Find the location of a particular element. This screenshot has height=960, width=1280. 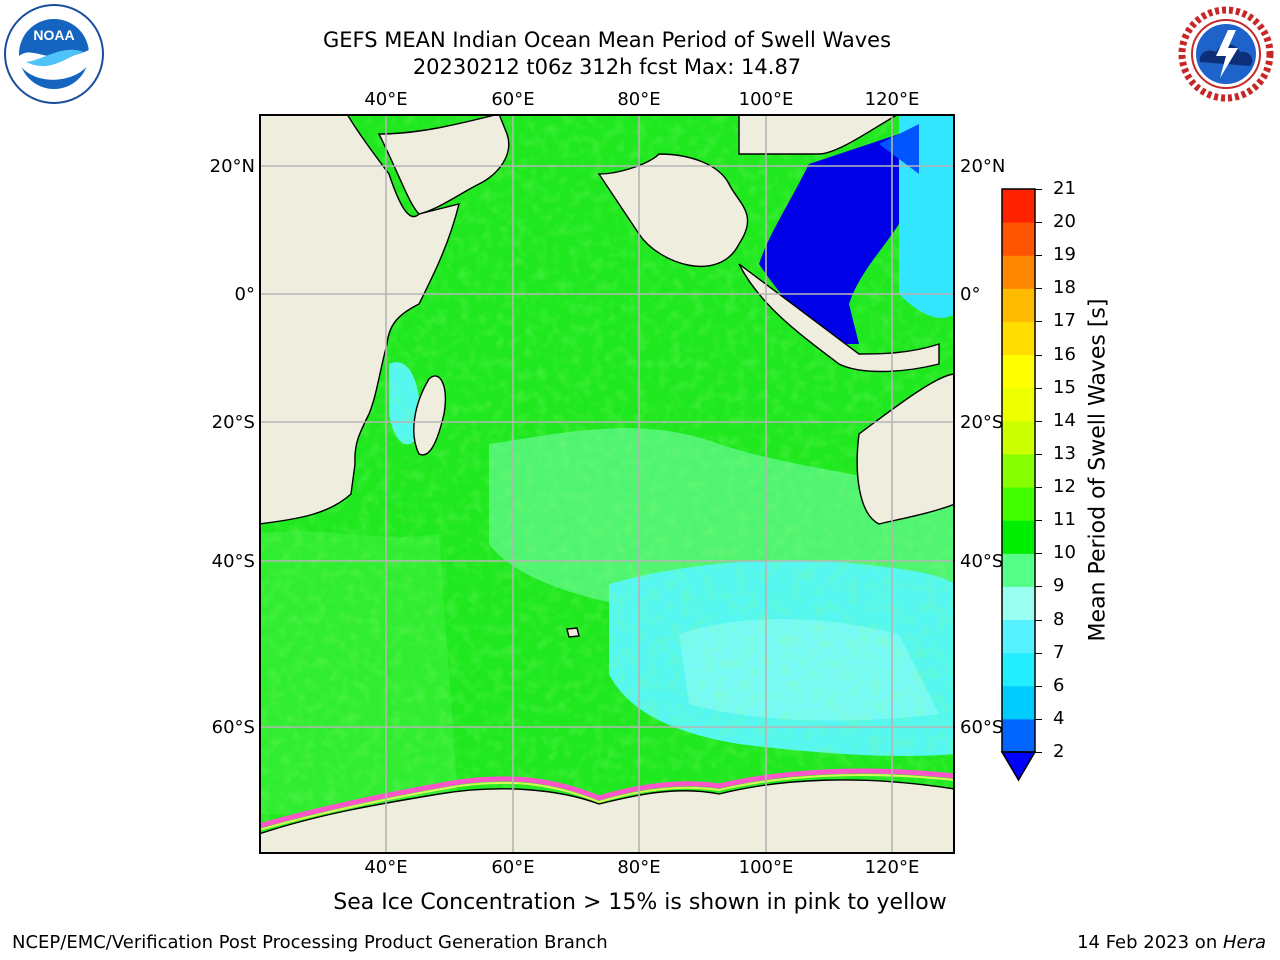

footer-date: 14 Feb 2023 on Hera is located at coordinates (1171, 942).